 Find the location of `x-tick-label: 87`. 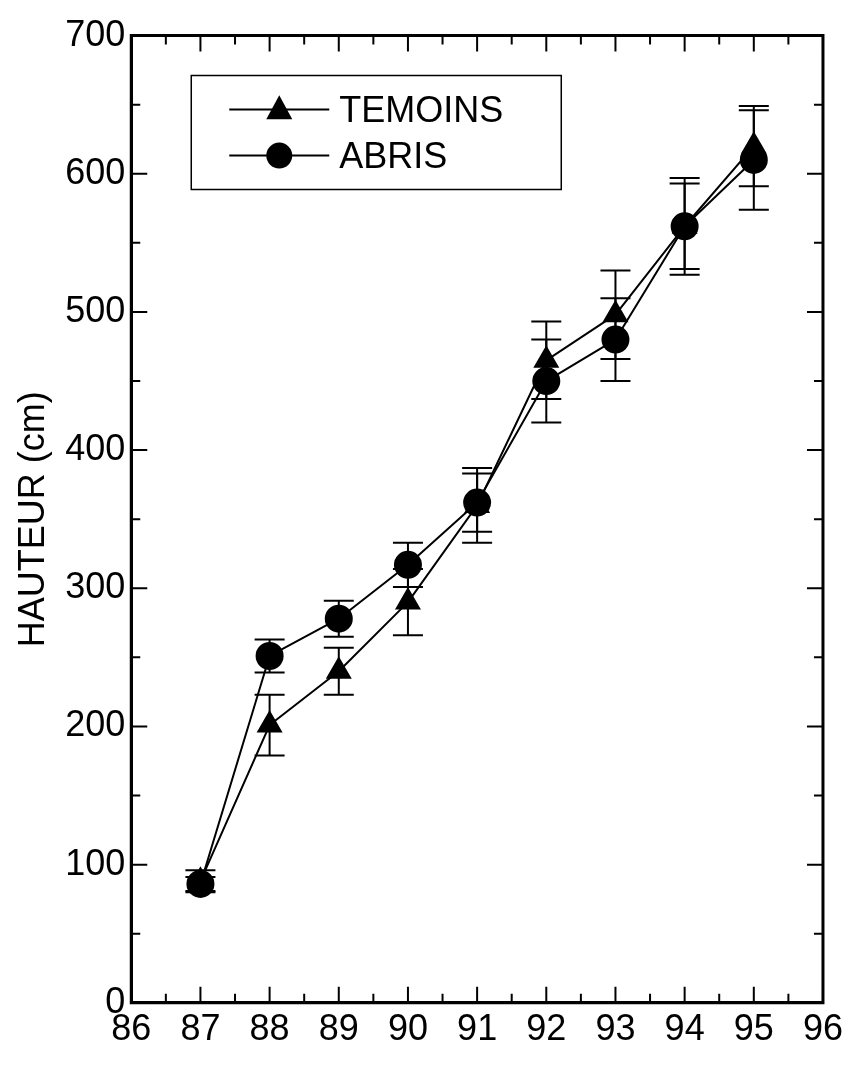

x-tick-label: 87 is located at coordinates (200, 1028).